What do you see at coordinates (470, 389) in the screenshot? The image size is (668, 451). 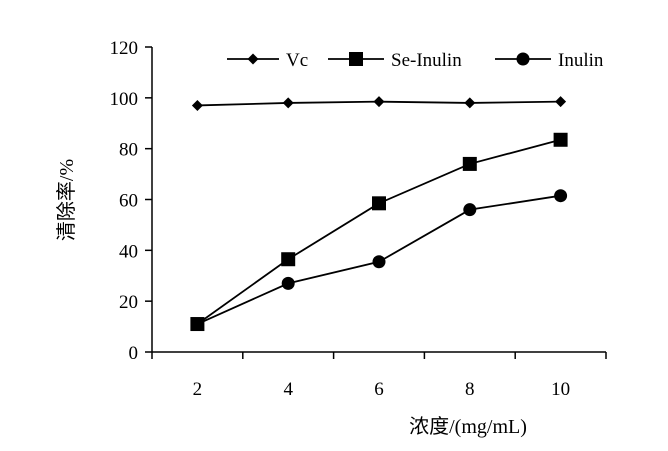 I see `x-tick-label: 8` at bounding box center [470, 389].